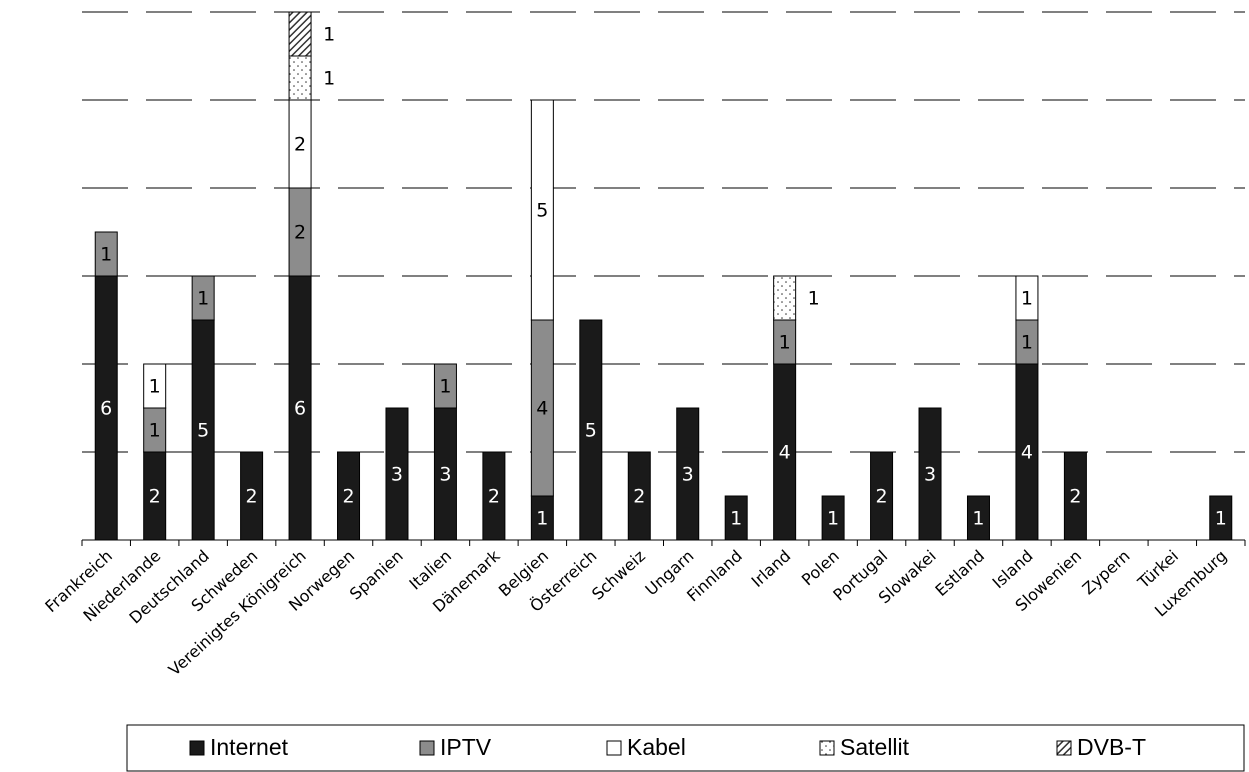 This screenshot has height=772, width=1249. What do you see at coordinates (959, 573) in the screenshot?
I see `x-tick-label: Estland` at bounding box center [959, 573].